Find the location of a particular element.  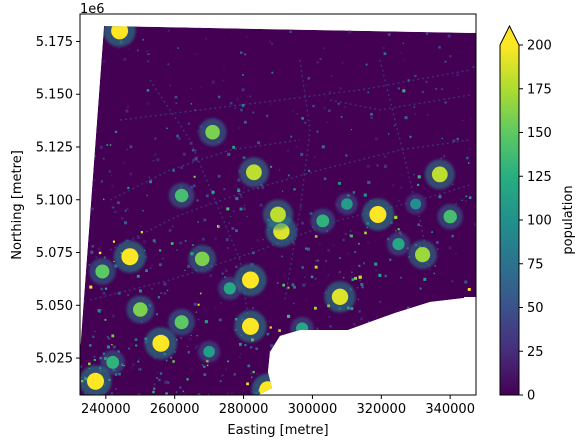

colorbar-tick-label: 200 is located at coordinates (539, 46).